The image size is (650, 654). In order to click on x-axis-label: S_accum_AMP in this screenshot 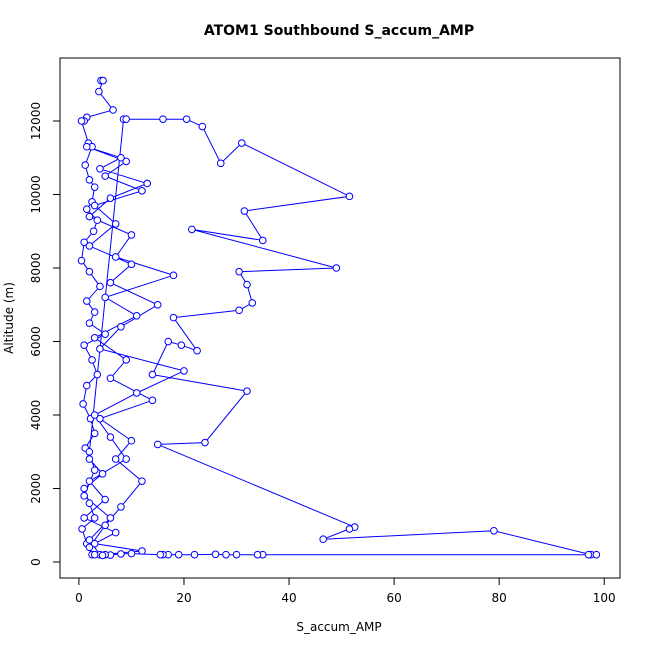, I will do `click(338, 627)`.